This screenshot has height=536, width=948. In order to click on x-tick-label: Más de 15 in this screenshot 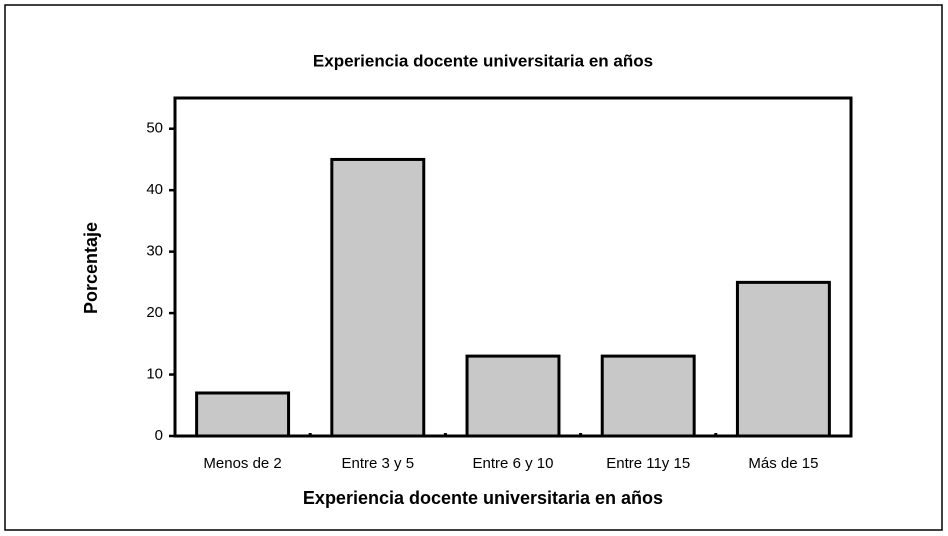, I will do `click(783, 463)`.